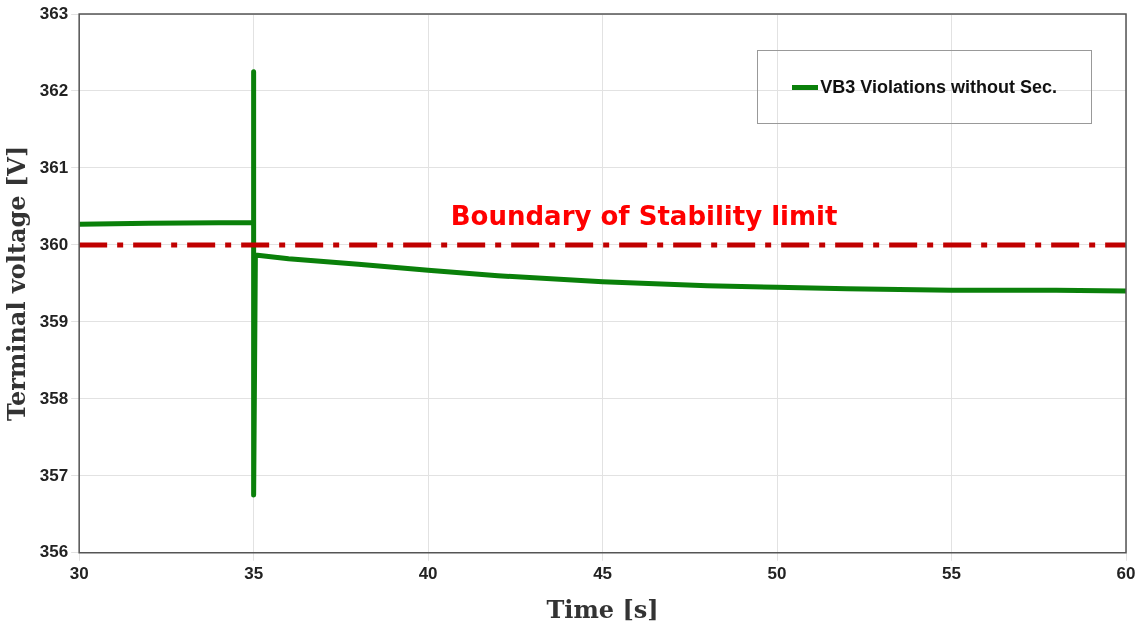  I want to click on x-tick-label: 40, so click(428, 573).